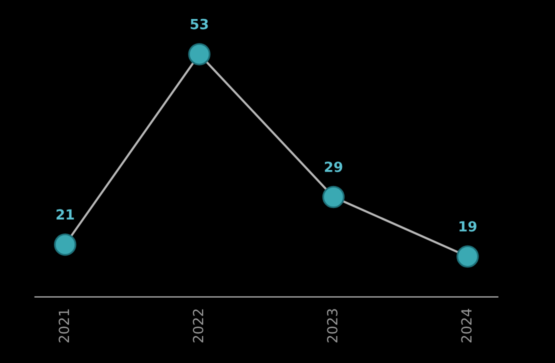 This screenshot has width=555, height=363. I want to click on data-label: 21, so click(65, 214).